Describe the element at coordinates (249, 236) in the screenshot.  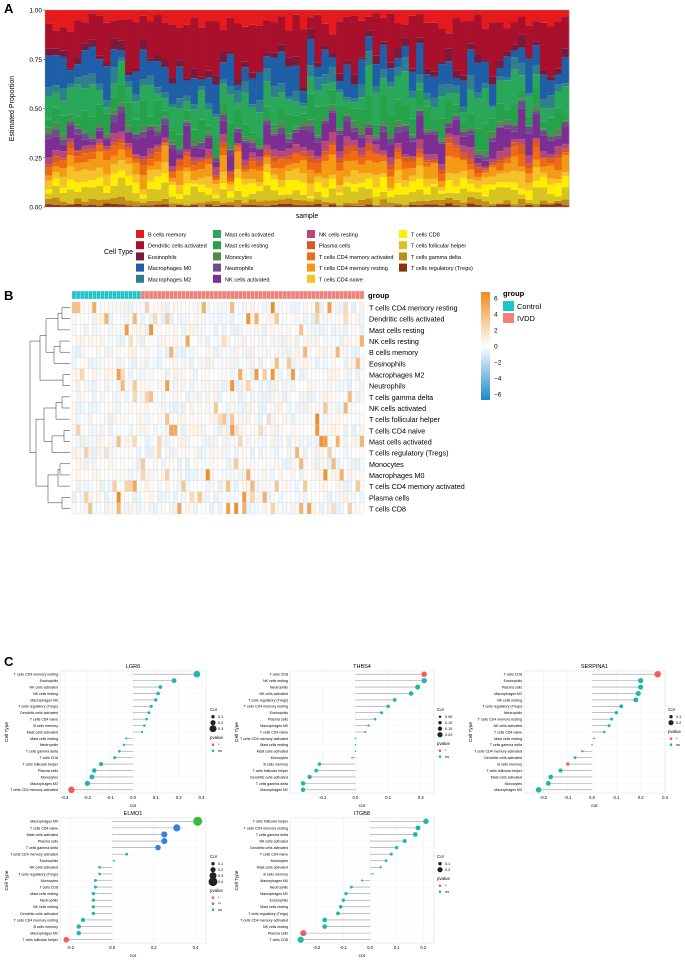
I see `legend-label: Mast cells activated` at that location.